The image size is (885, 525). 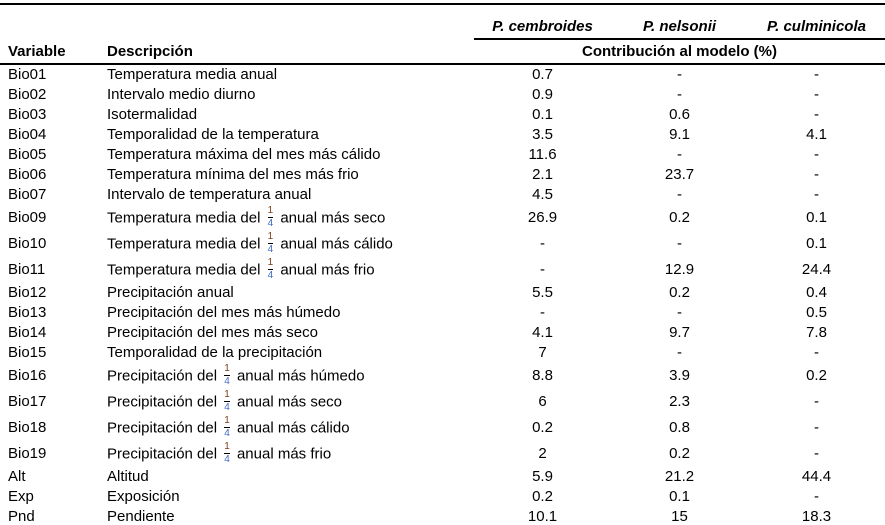 What do you see at coordinates (128, 476) in the screenshot?
I see `description-cell: Altitud` at bounding box center [128, 476].